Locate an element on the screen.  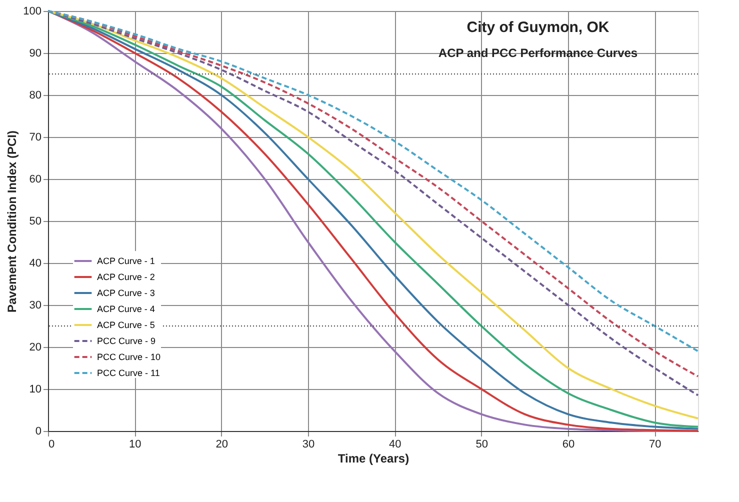
x-tick-label: 30 is located at coordinates (308, 444).